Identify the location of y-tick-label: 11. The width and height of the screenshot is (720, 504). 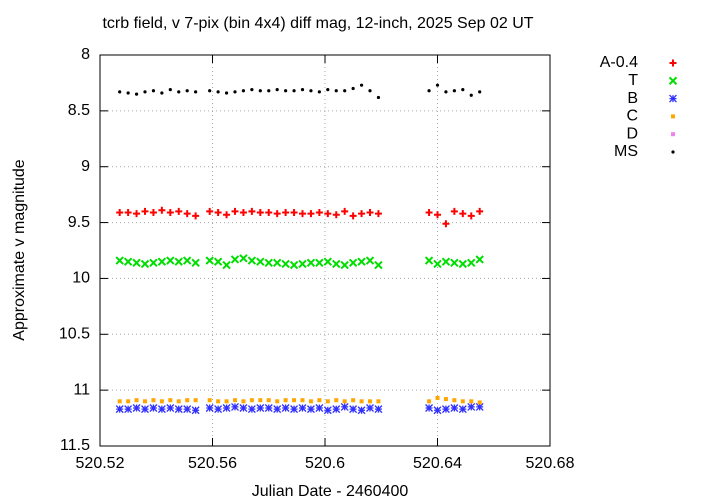
(81, 389).